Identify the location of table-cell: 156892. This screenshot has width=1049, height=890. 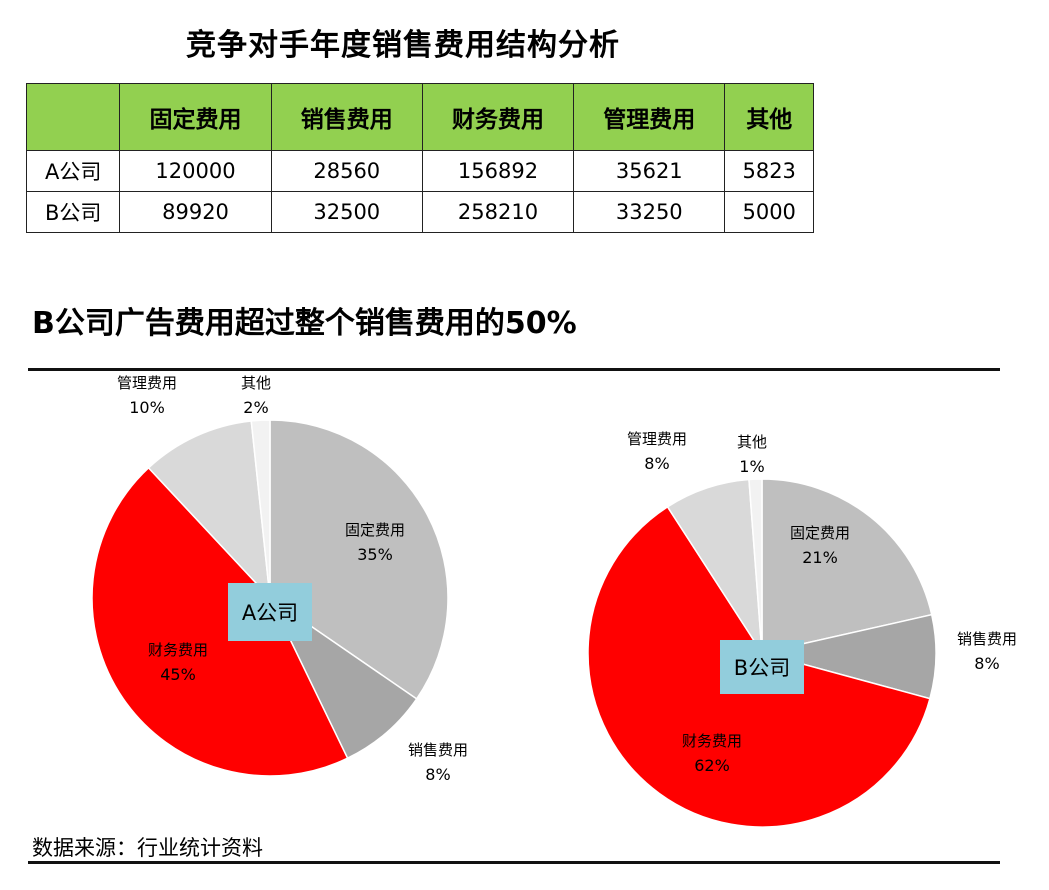
(498, 171).